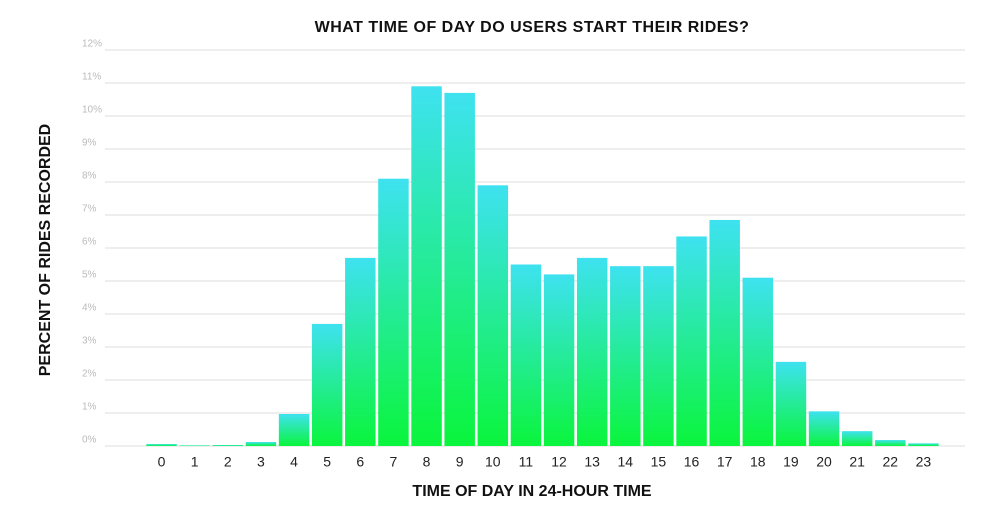 This screenshot has height=521, width=1000. What do you see at coordinates (758, 462) in the screenshot?
I see `x-tick-label: 18` at bounding box center [758, 462].